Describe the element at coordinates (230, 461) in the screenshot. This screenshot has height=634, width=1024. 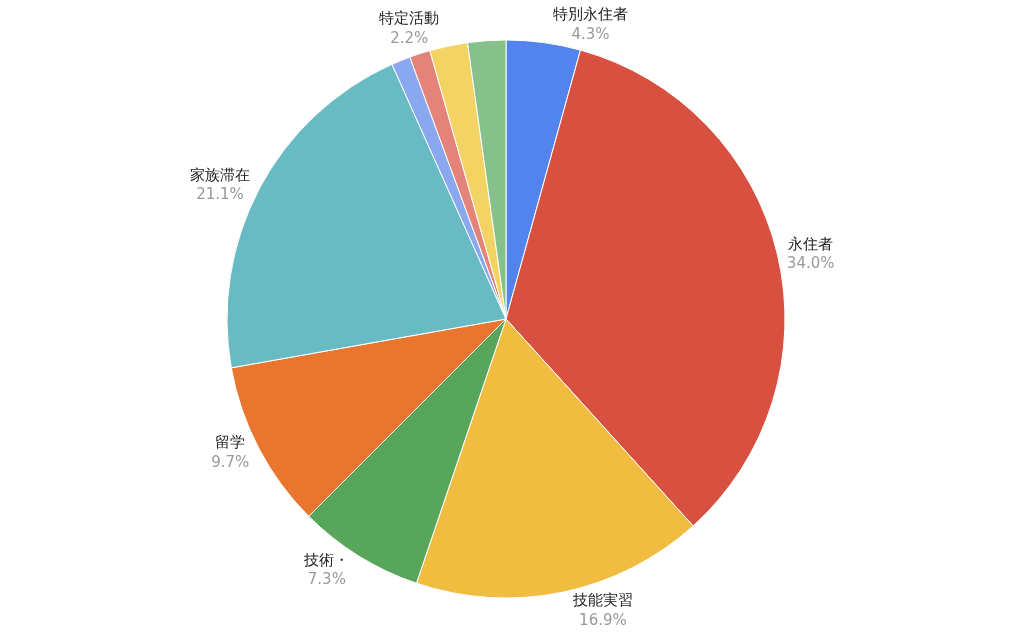
I see `data-label: 9.7%` at that location.